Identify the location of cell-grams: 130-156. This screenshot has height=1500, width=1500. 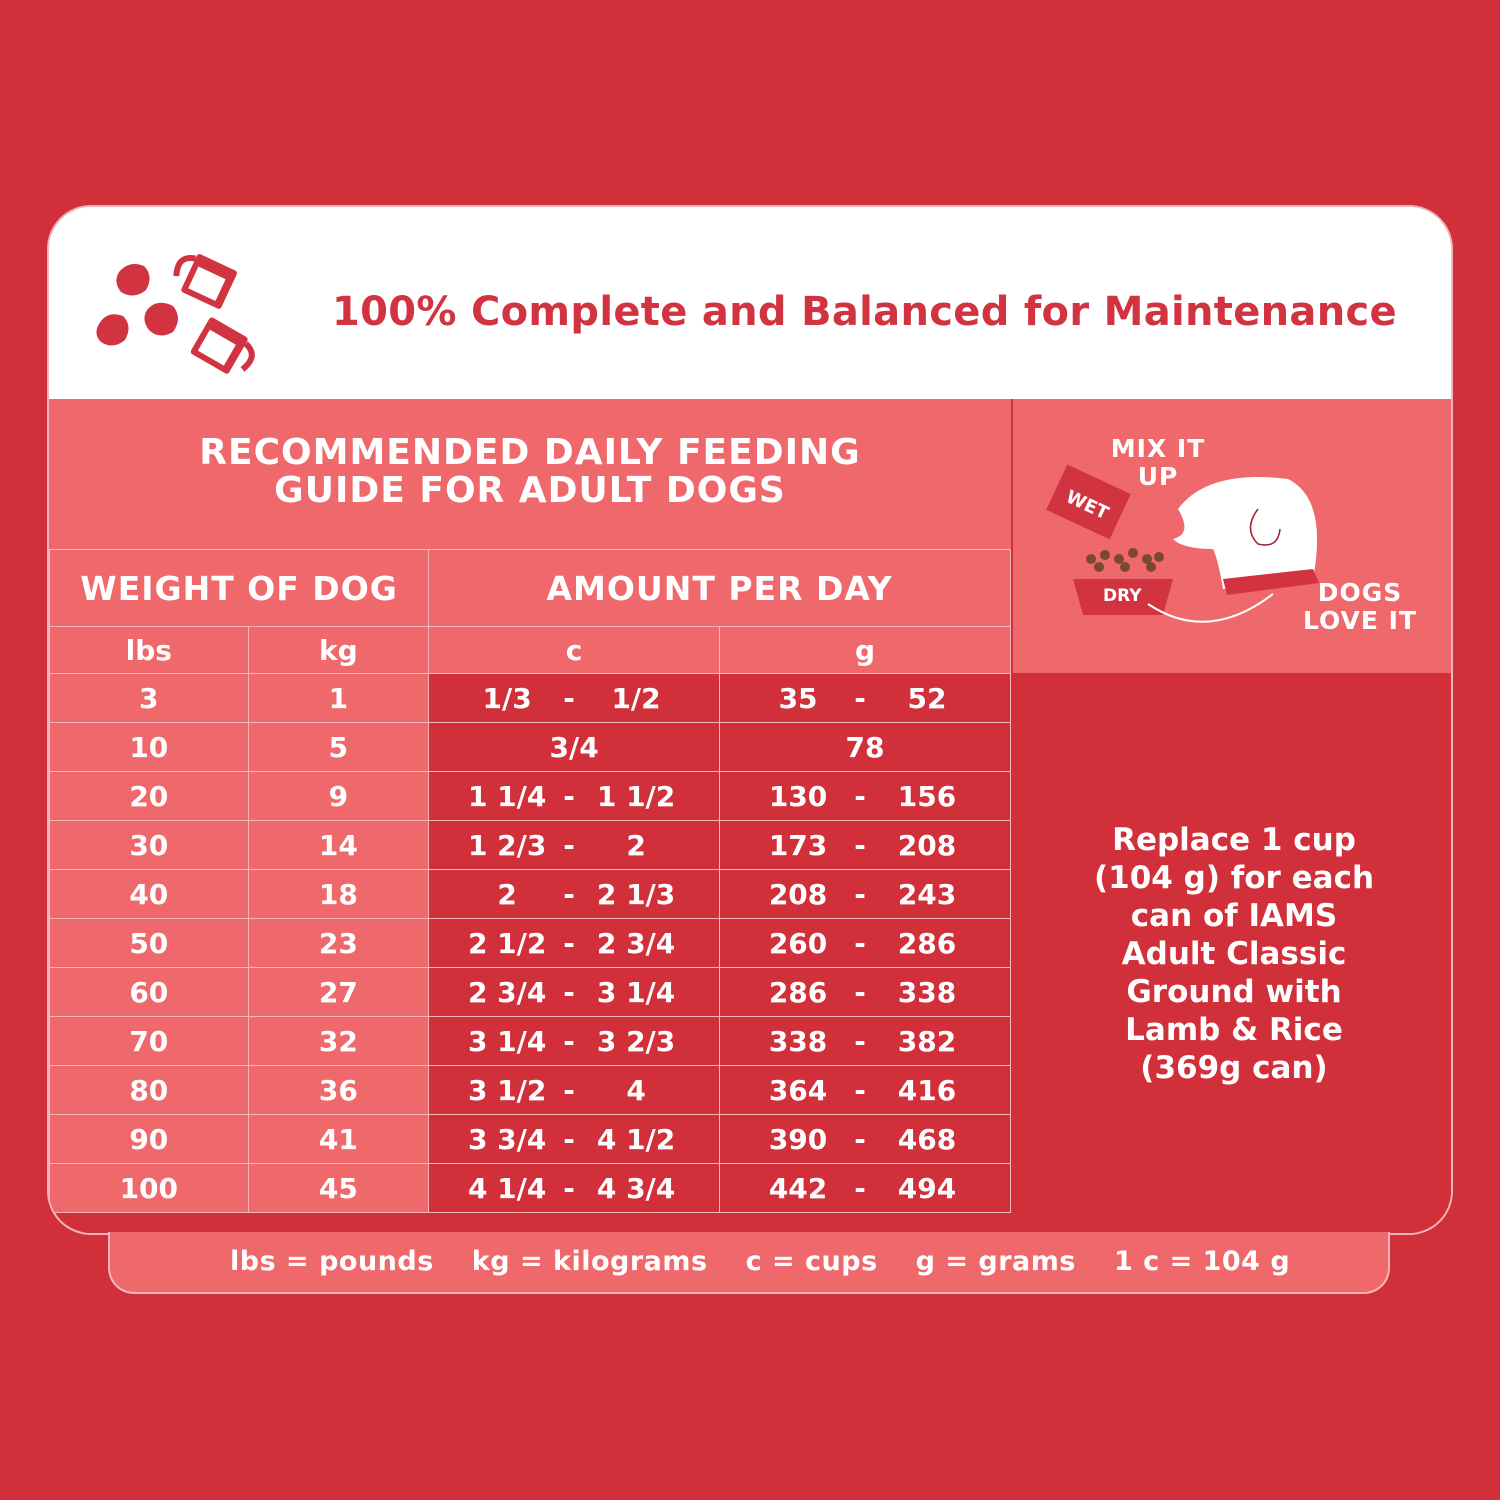
(865, 796).